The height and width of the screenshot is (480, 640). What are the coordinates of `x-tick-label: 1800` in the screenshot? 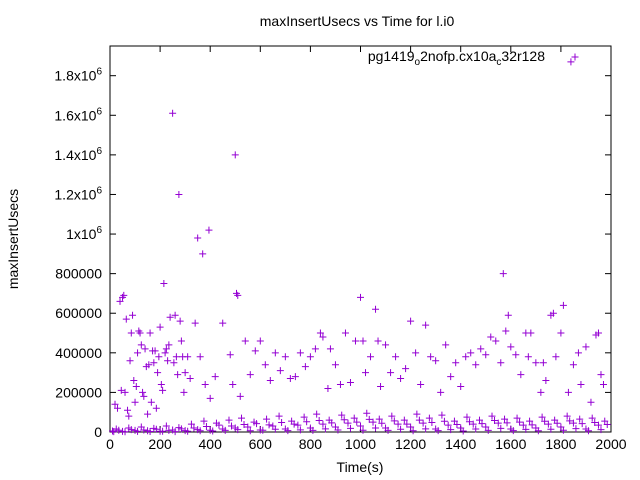 It's located at (560, 444).